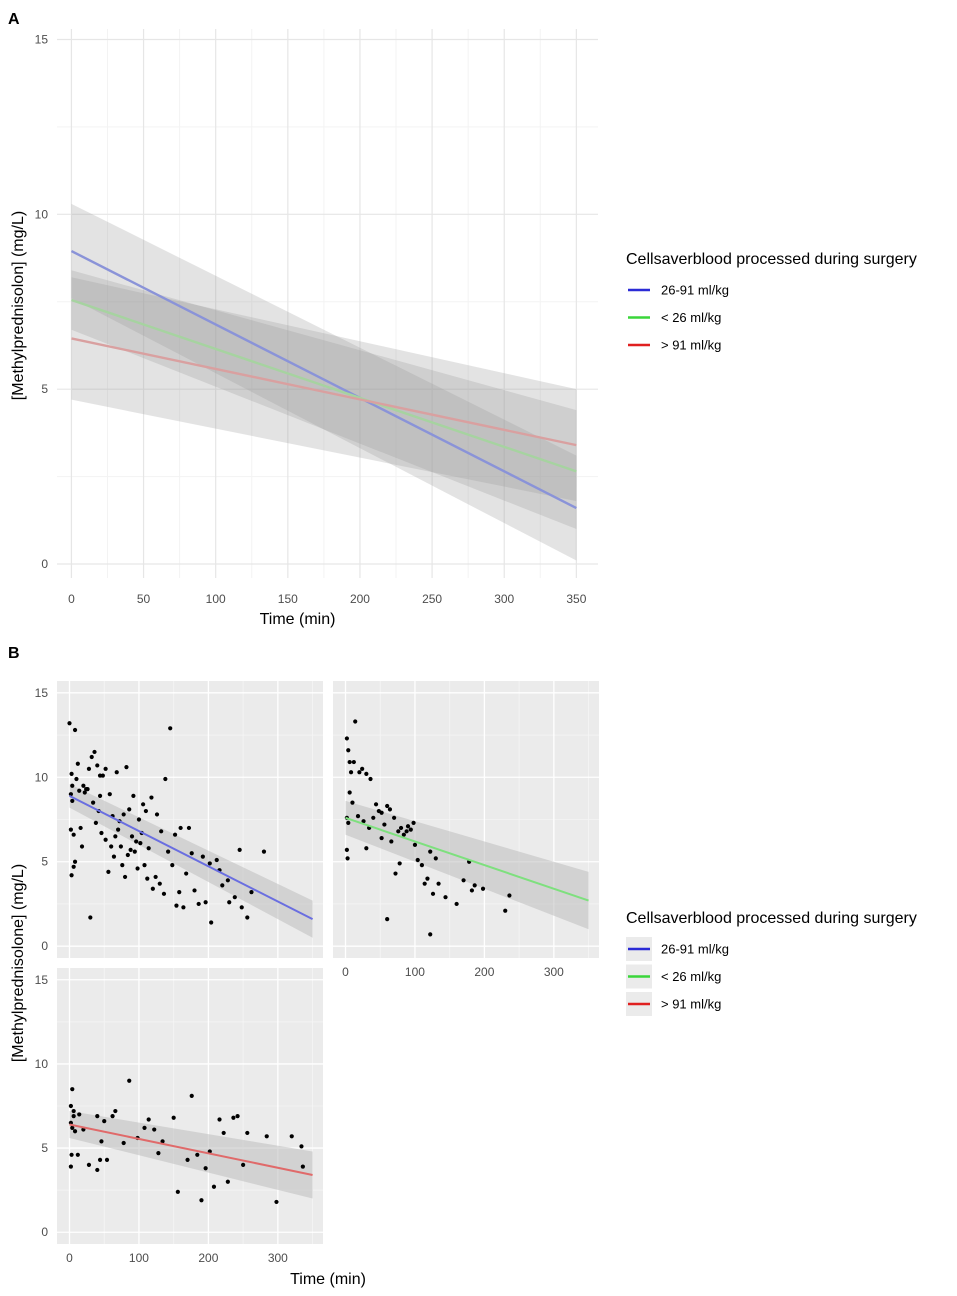  What do you see at coordinates (18, 305) in the screenshot?
I see `y-axis-title: [Methylprednisolon] (mg/L)` at bounding box center [18, 305].